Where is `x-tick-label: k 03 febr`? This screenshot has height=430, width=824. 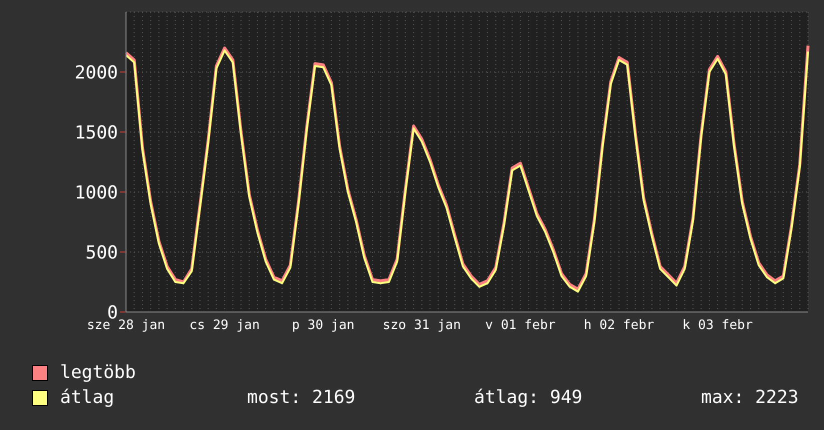 x-tick-label: k 03 febr is located at coordinates (717, 326).